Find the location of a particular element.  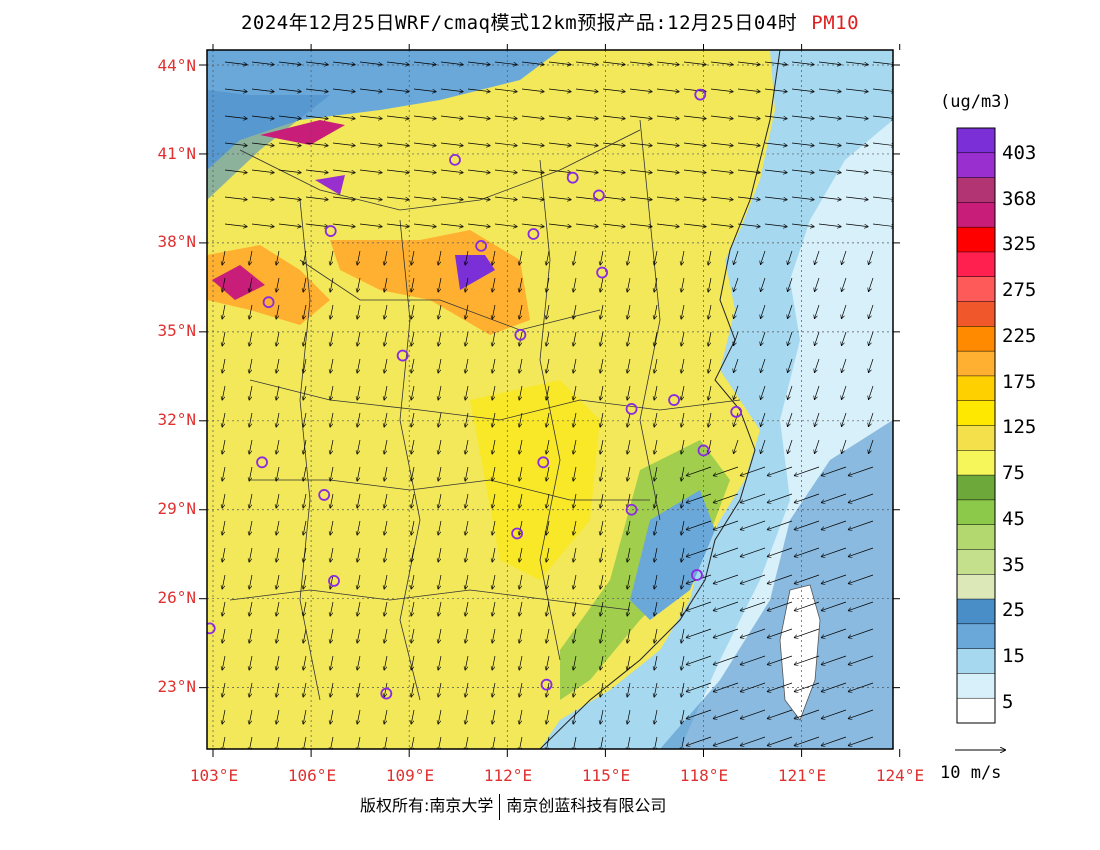

lat-label-23: 23°N is located at coordinates (176, 686).